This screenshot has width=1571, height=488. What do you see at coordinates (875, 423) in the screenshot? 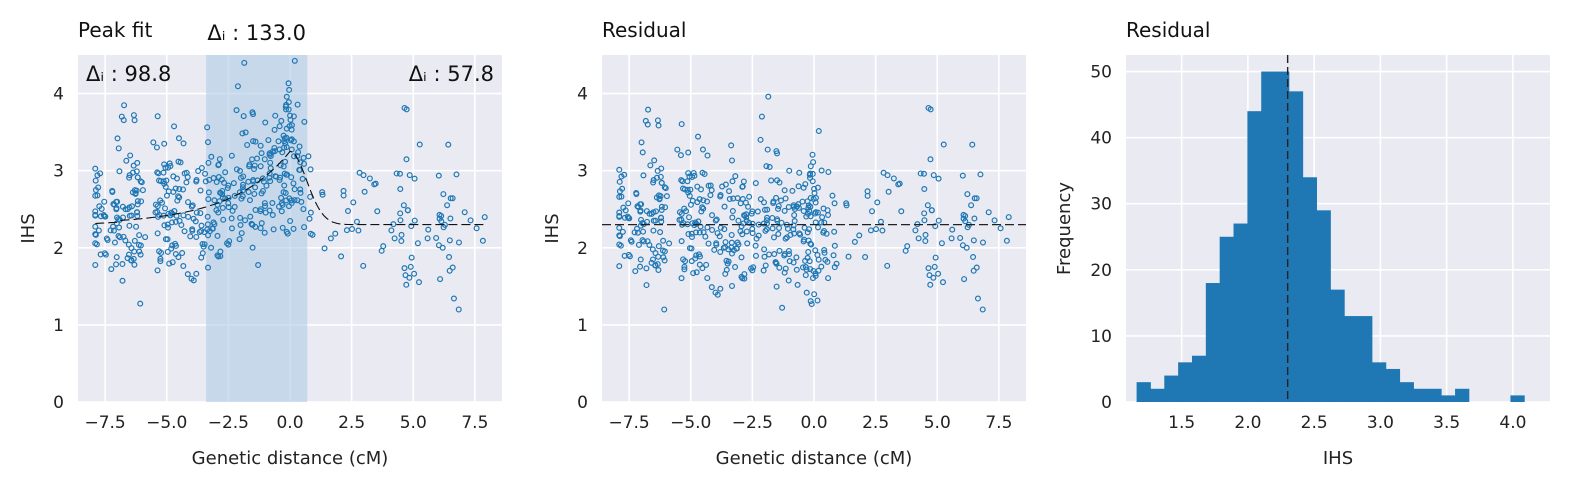
I see `x-tick-label: 2.5` at bounding box center [875, 423].